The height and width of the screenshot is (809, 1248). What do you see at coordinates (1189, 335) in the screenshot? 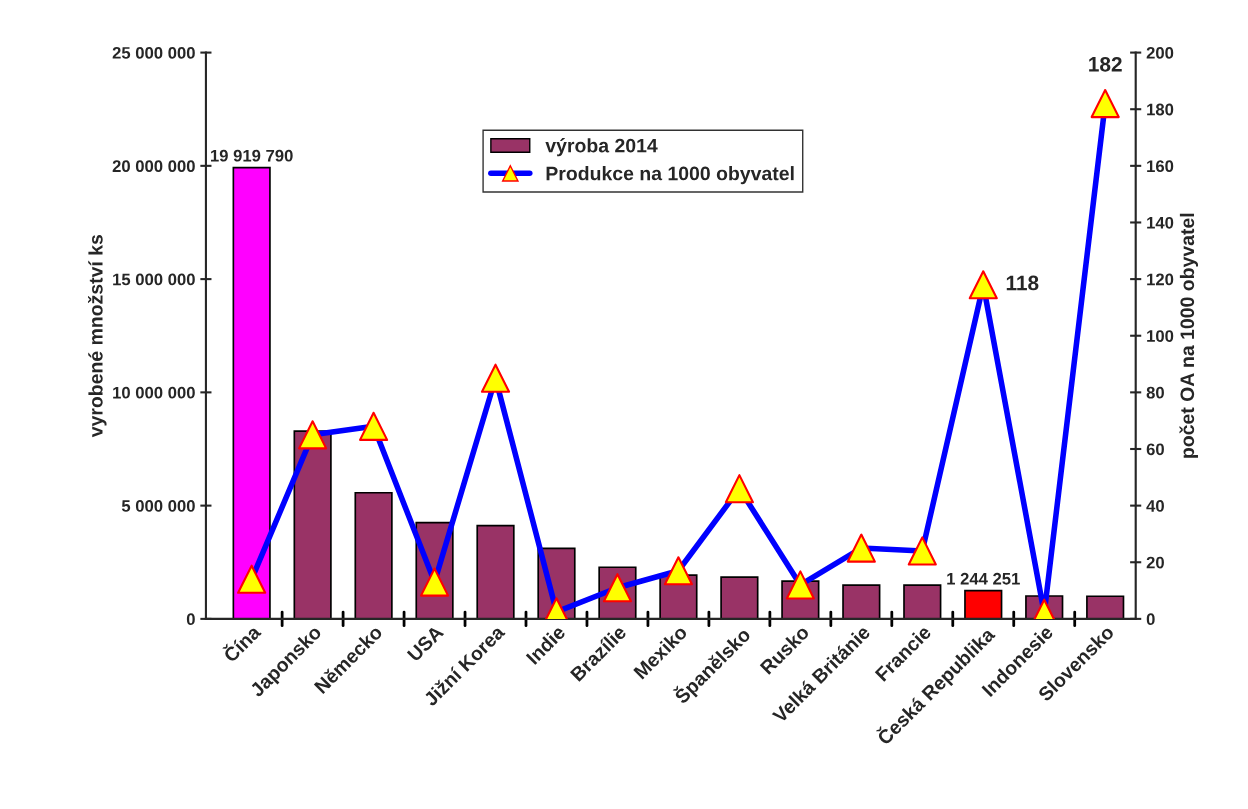
I see `y2-axis-title: počet OA na 1000 obyvatel` at bounding box center [1189, 335].